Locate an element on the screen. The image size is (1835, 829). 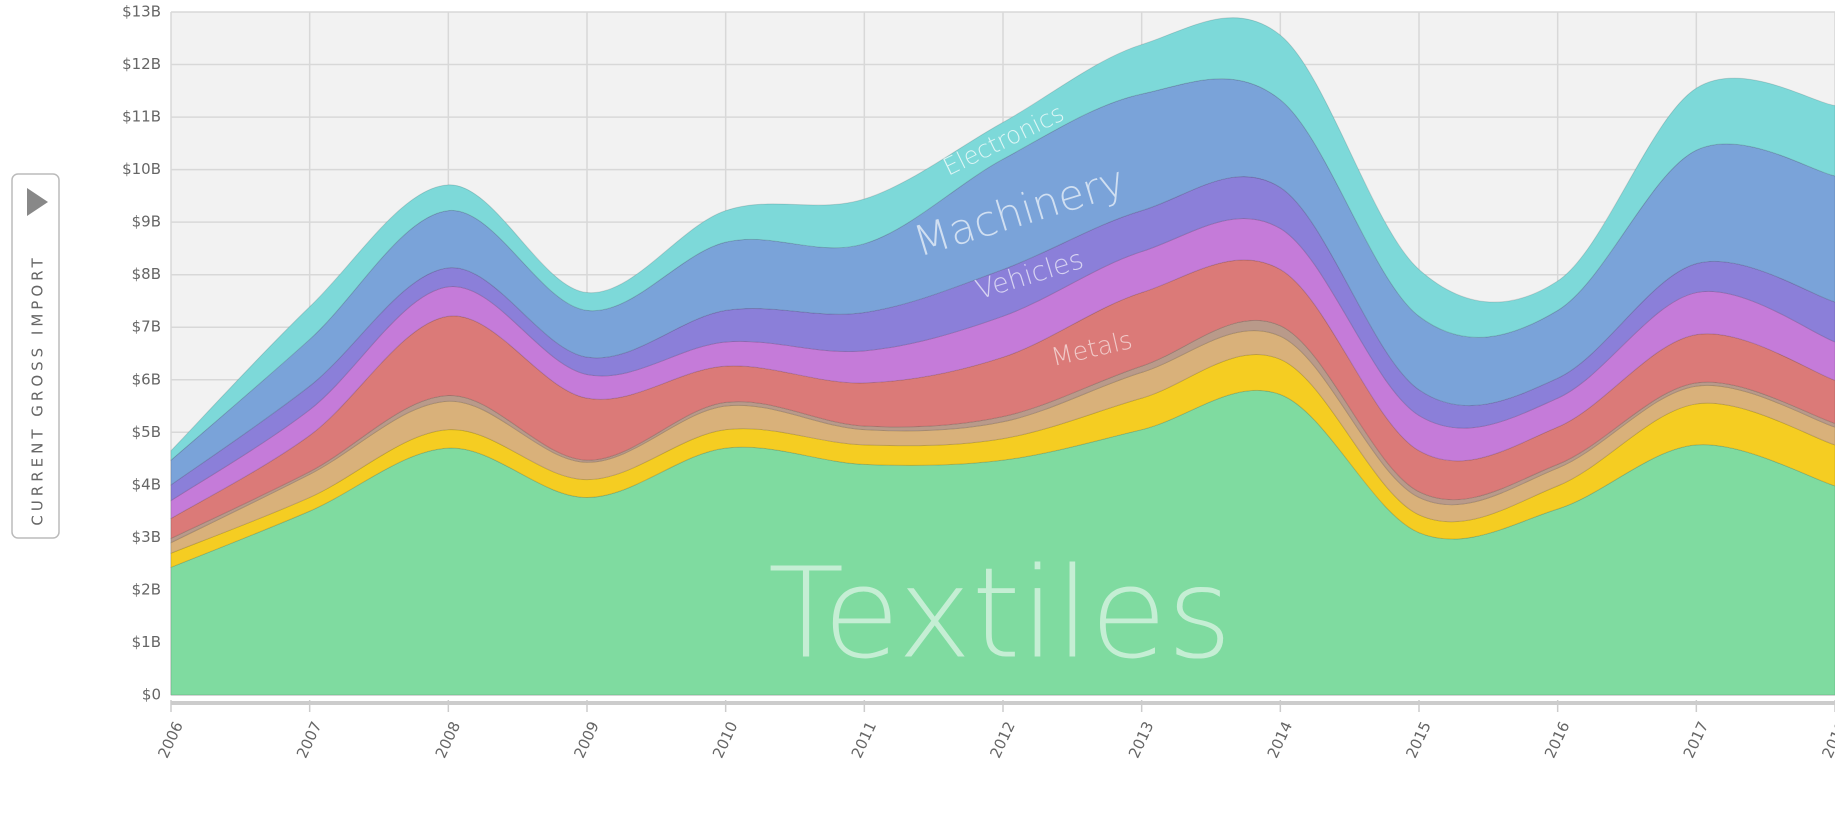
series-label: Textiles is located at coordinates (1000, 613).